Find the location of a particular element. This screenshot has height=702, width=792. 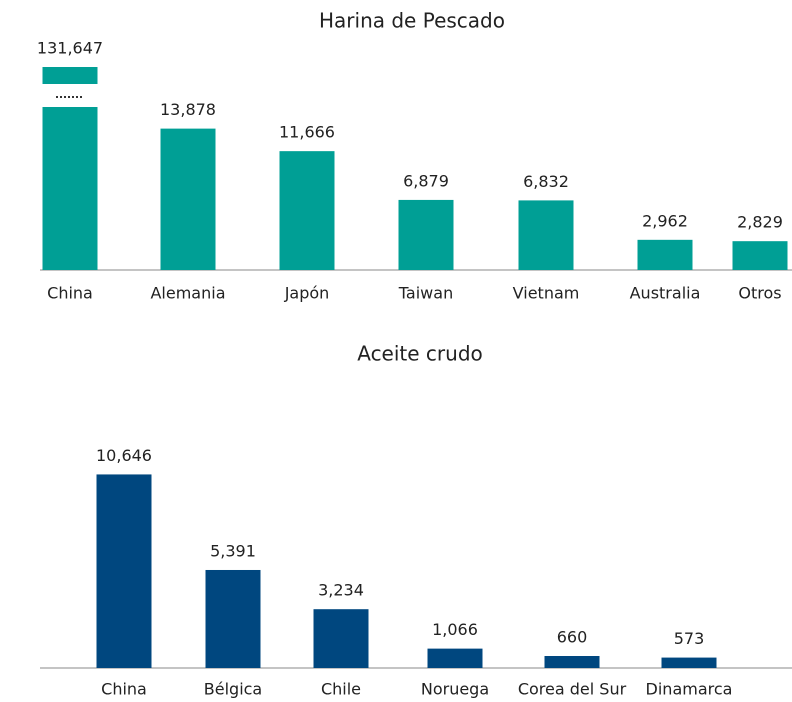

x-tick-label: Alemania is located at coordinates (187, 293).